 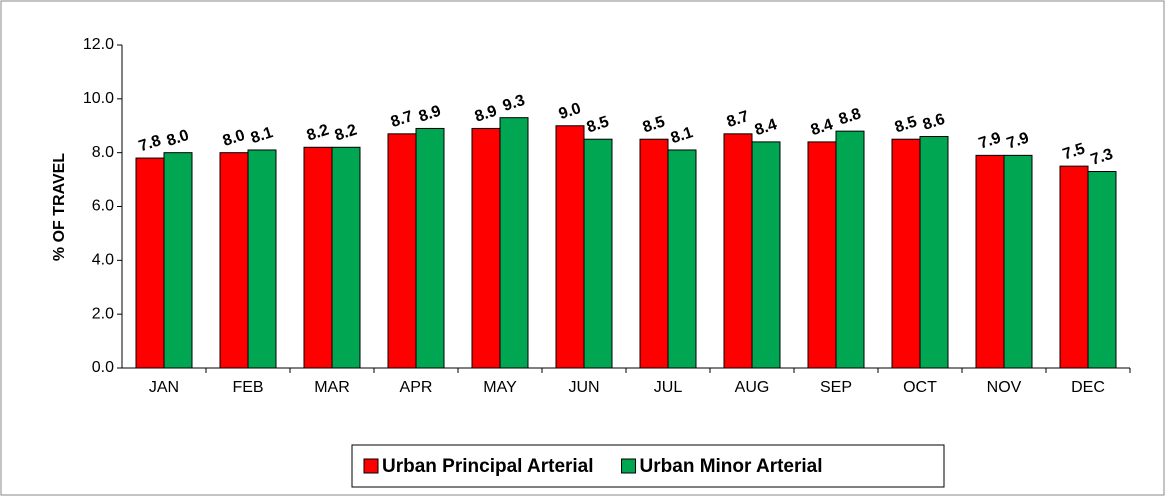 What do you see at coordinates (164, 387) in the screenshot?
I see `x-tick-label: JAN` at bounding box center [164, 387].